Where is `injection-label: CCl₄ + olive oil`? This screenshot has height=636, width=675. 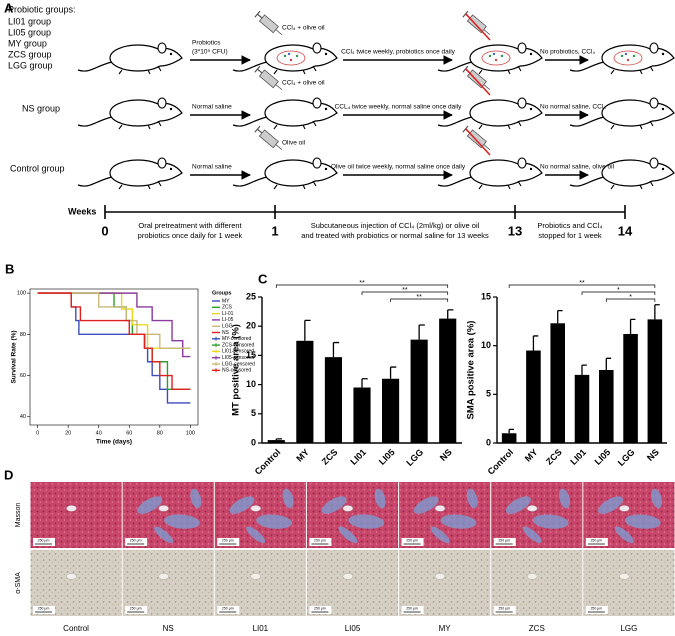
injection-label: CCl₄ + olive oil is located at coordinates (303, 83).